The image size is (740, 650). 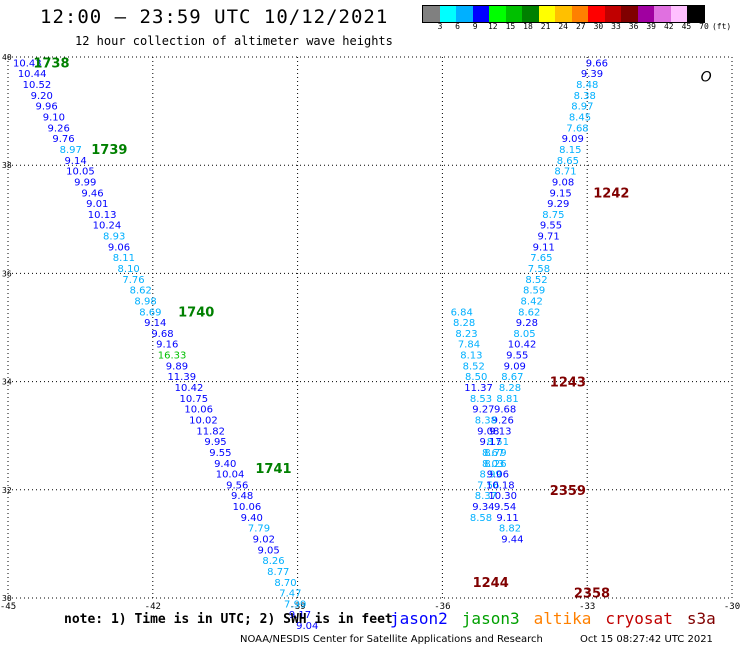 What do you see at coordinates (568, 383) in the screenshot?
I see `pass-time-label: 1243` at bounding box center [568, 383].